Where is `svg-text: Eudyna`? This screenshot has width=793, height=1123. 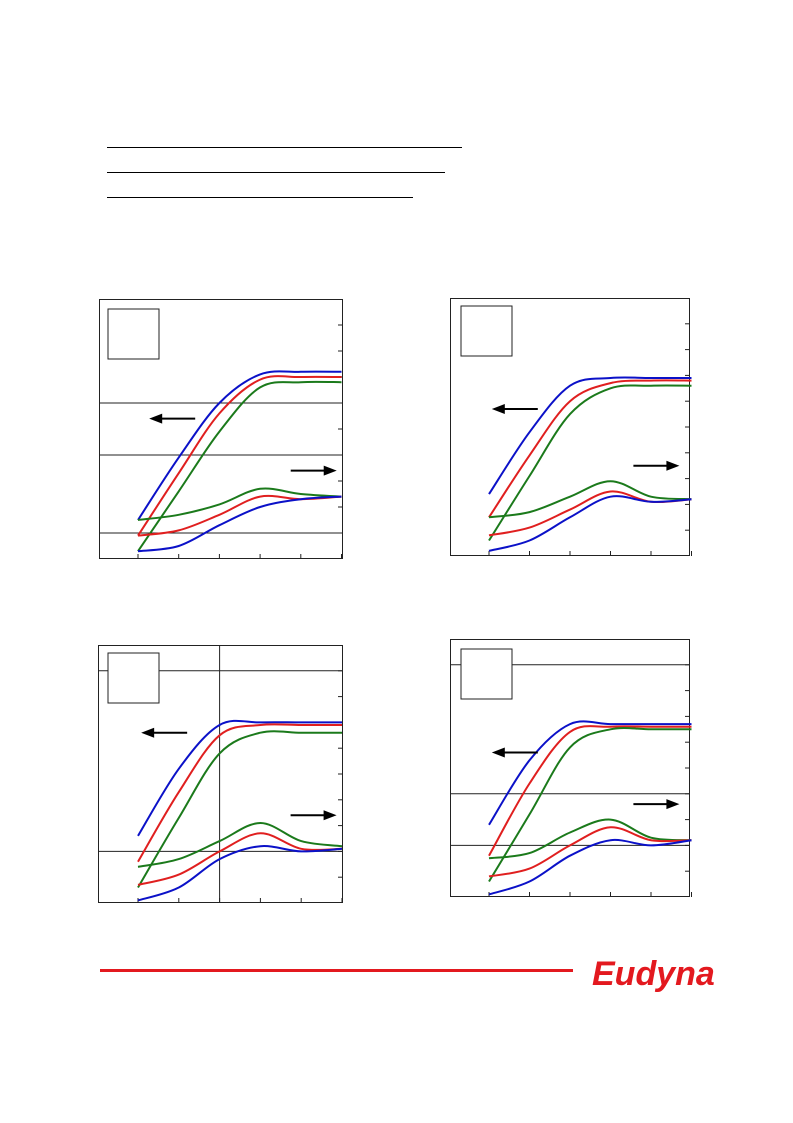
svg-text: Eudyna is located at coordinates (653, 973).